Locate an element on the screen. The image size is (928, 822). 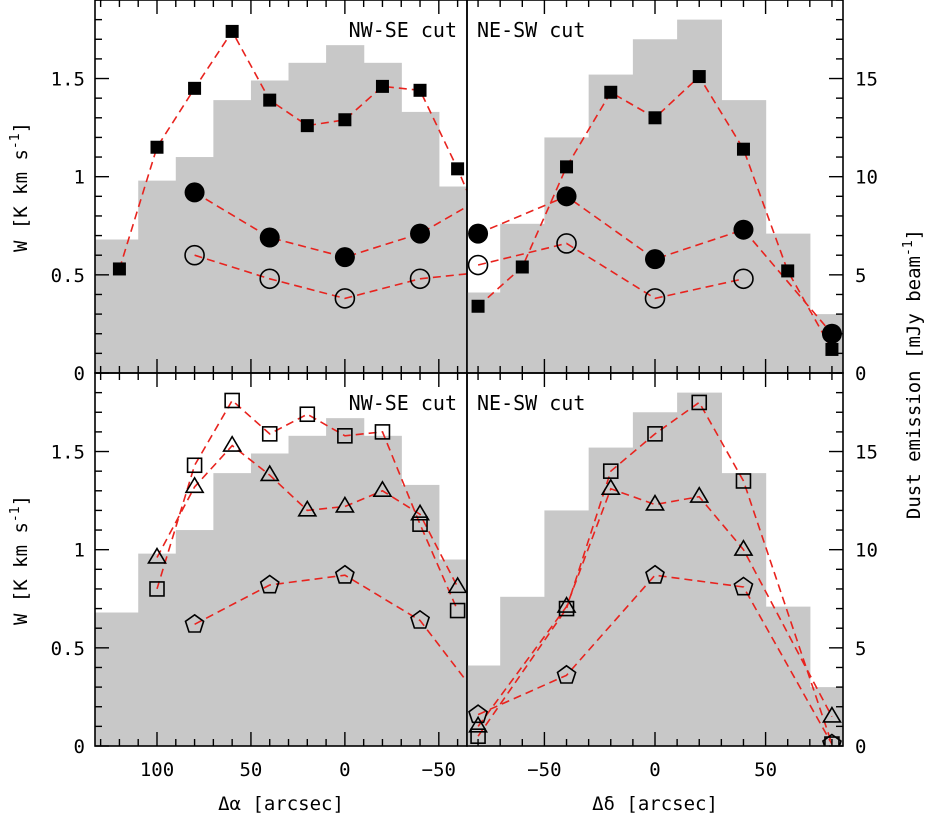
left-ylabel-bottom: W [K km s-1] is located at coordinates (20, 560).